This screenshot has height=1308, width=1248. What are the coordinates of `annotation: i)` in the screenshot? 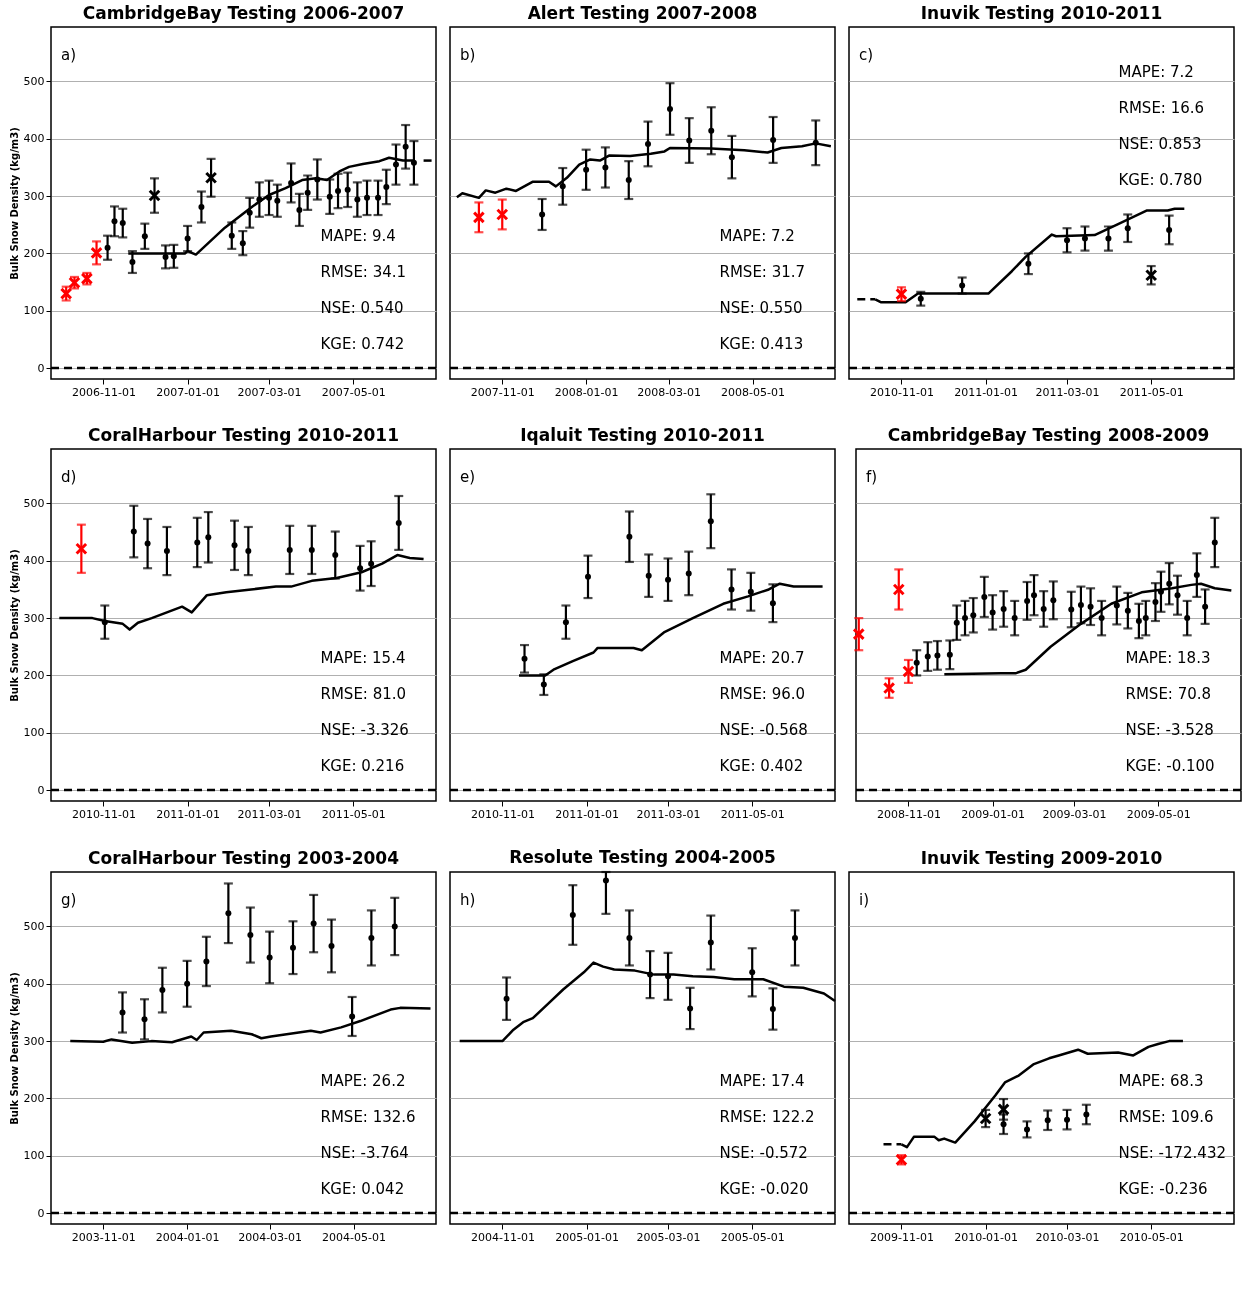 It's located at (864, 900).